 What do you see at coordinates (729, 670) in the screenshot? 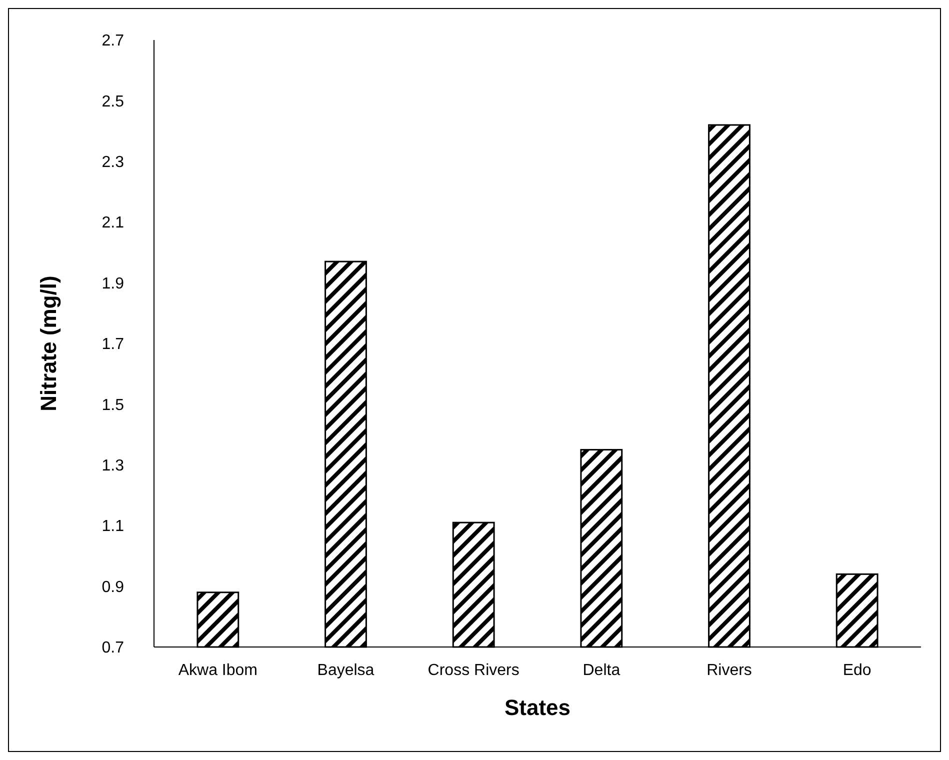
I see `x-tick-label: Rivers` at bounding box center [729, 670].